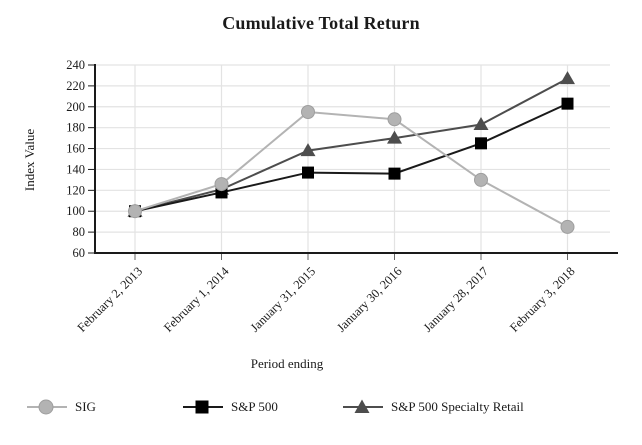 This screenshot has width=642, height=445. Describe the element at coordinates (321, 408) in the screenshot. I see `legend: SIG S&P 500 S&P 500 Specialty Retail` at that location.